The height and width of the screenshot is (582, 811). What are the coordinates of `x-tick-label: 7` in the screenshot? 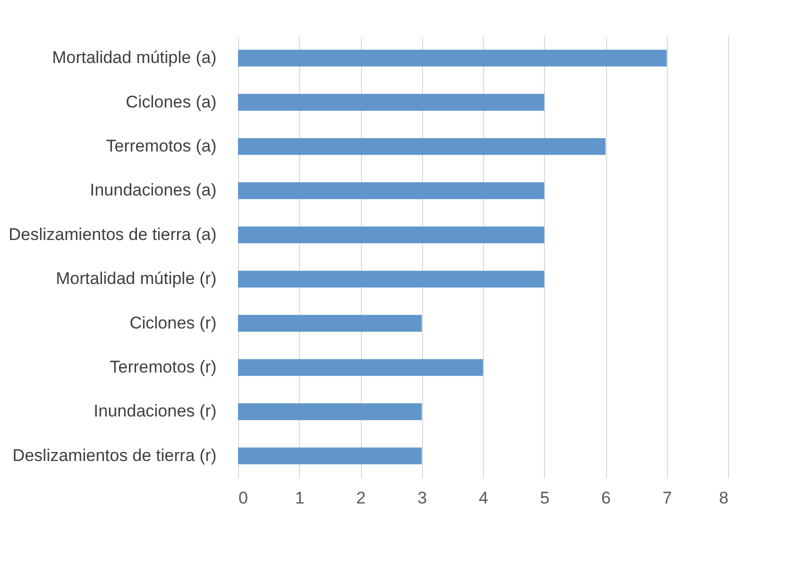 It's located at (667, 498).